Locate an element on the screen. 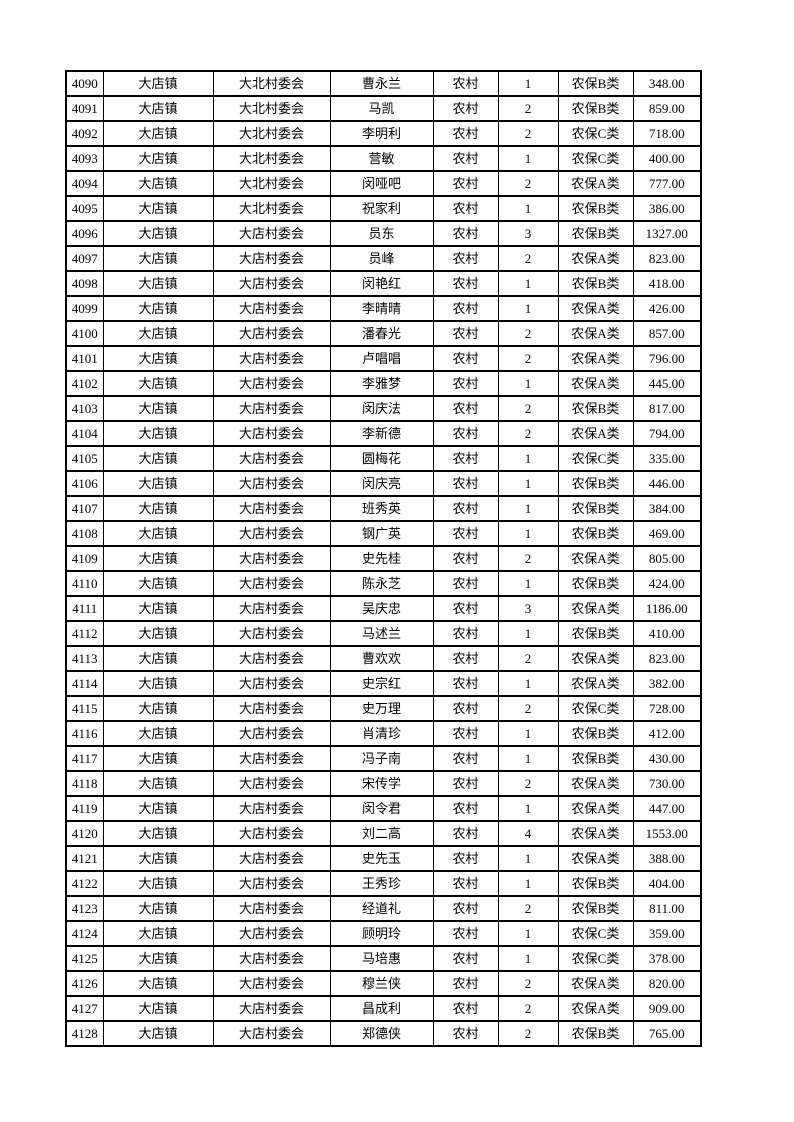  cell-amount: 404.00 is located at coordinates (667, 883).